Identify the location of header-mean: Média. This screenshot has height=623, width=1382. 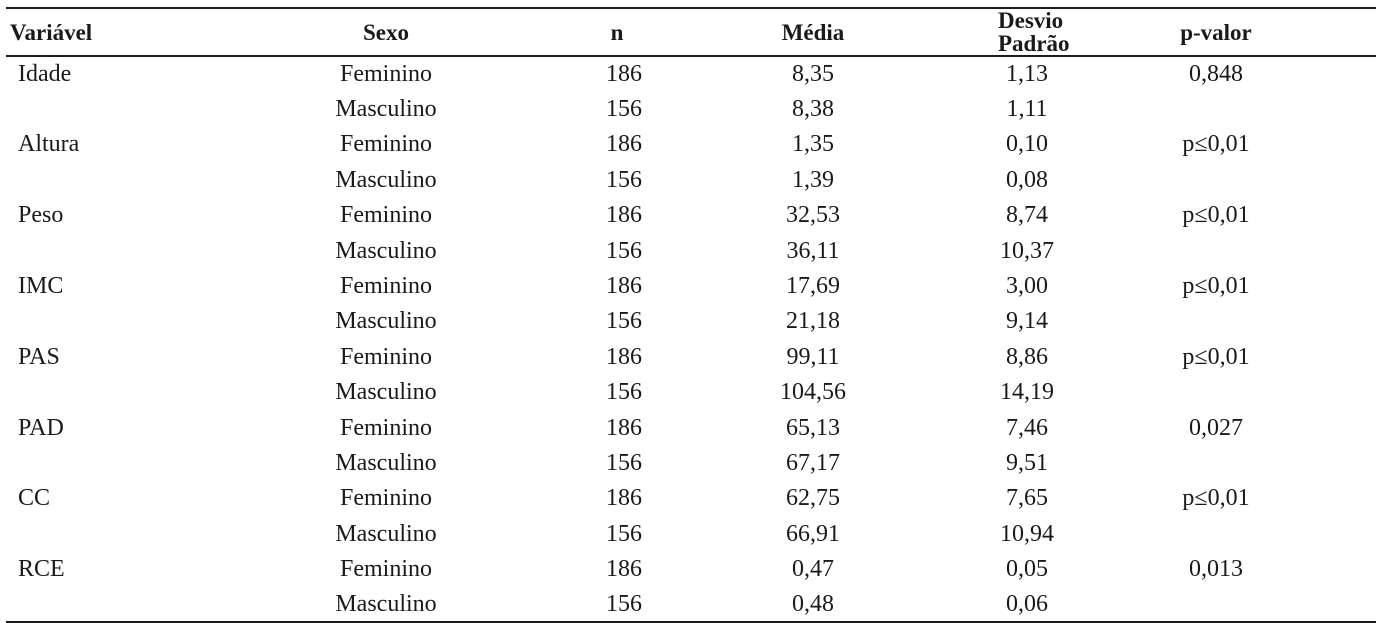
(813, 32).